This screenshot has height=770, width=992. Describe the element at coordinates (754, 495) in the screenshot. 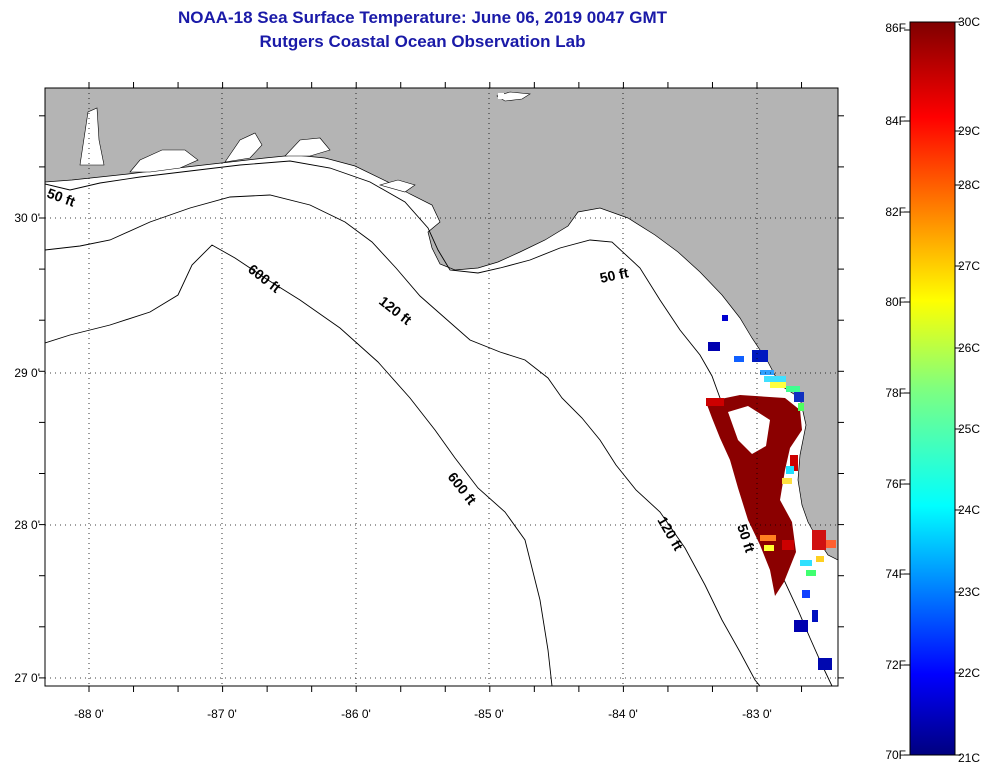

I see `sst-swath-warm` at that location.